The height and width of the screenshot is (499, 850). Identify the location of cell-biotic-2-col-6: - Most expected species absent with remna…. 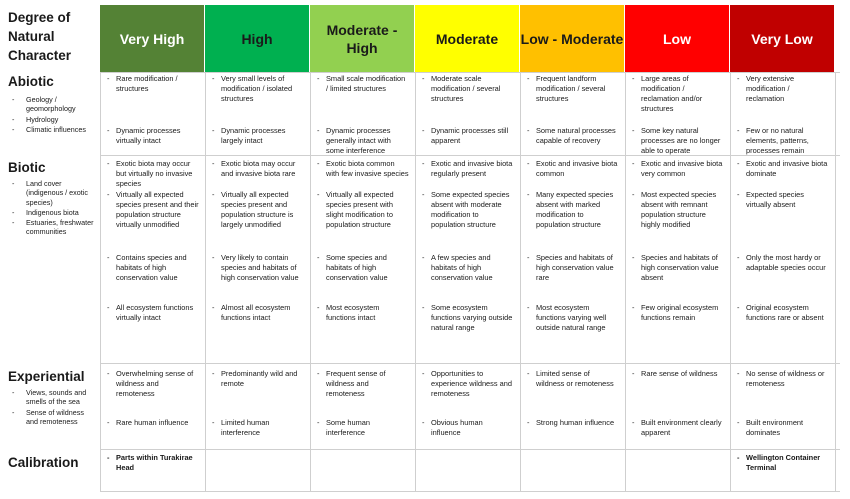
(678, 210).